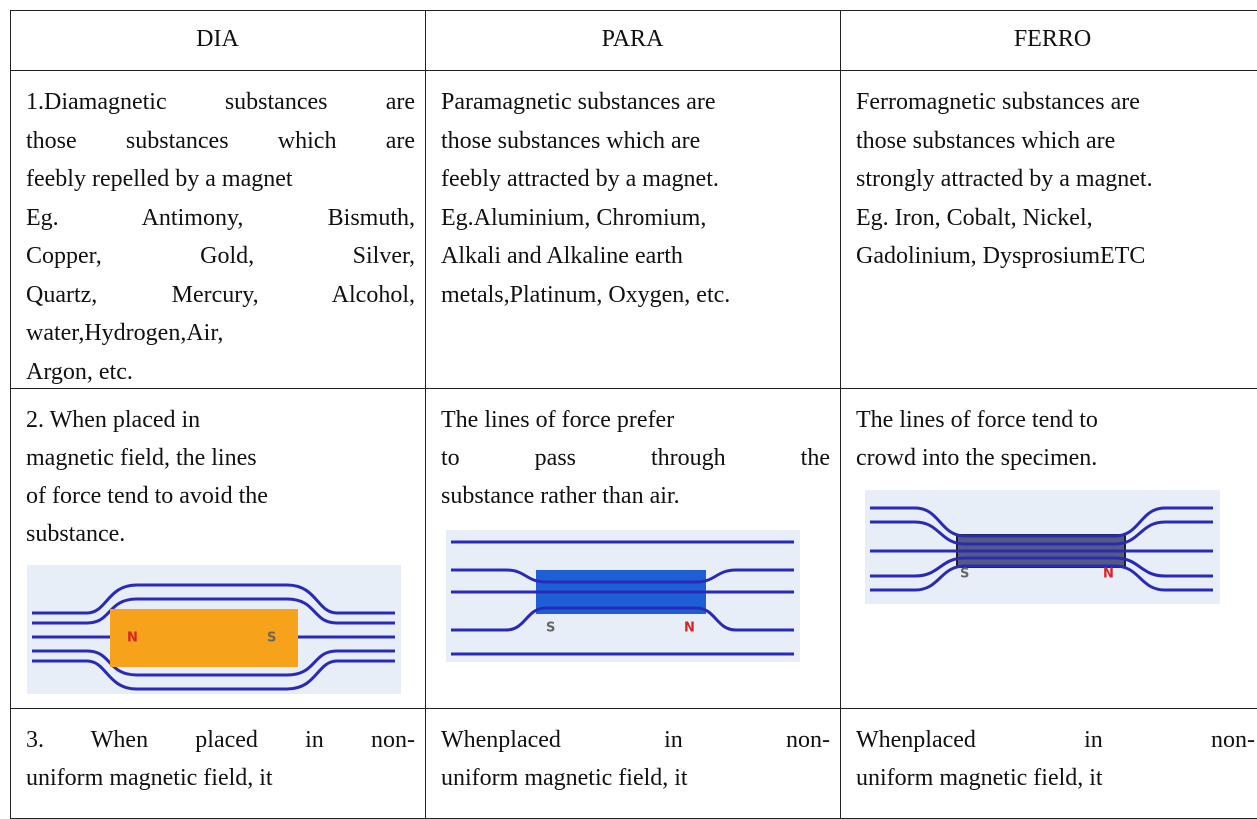  Describe the element at coordinates (113, 420) in the screenshot. I see `cell-text: 2. When placed in` at that location.